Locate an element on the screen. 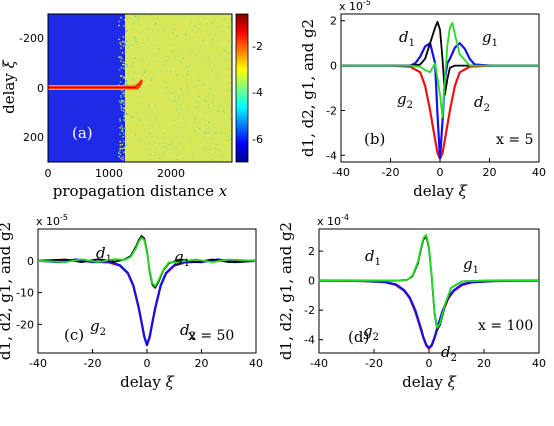  x-tick-label: -20 is located at coordinates (391, 172).